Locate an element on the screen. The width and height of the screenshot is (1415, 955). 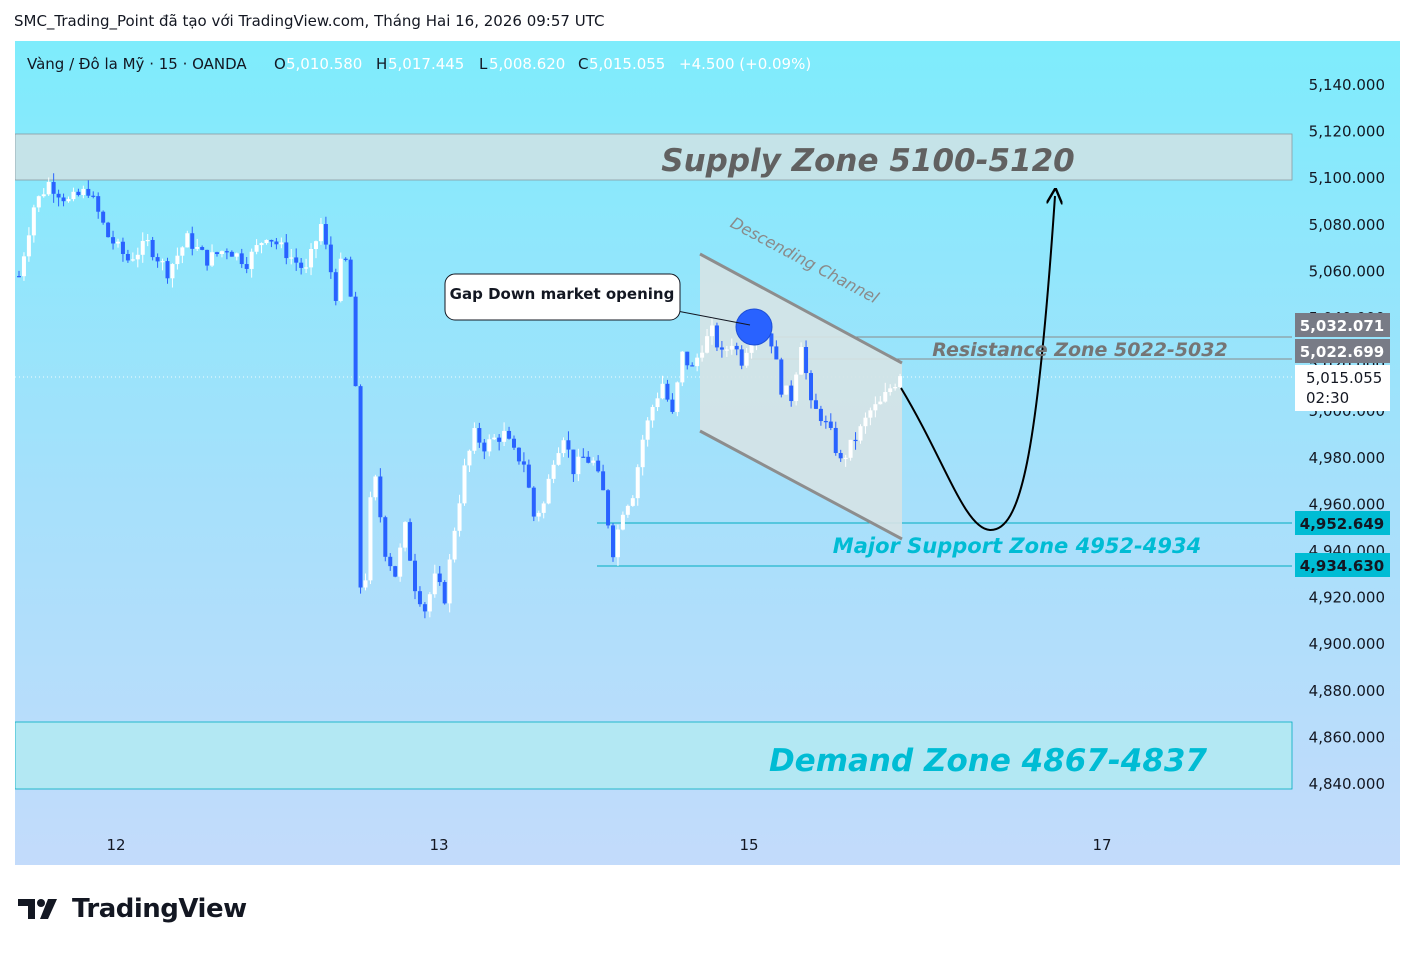
tradingview-logo: TradingView is located at coordinates (132, 909).